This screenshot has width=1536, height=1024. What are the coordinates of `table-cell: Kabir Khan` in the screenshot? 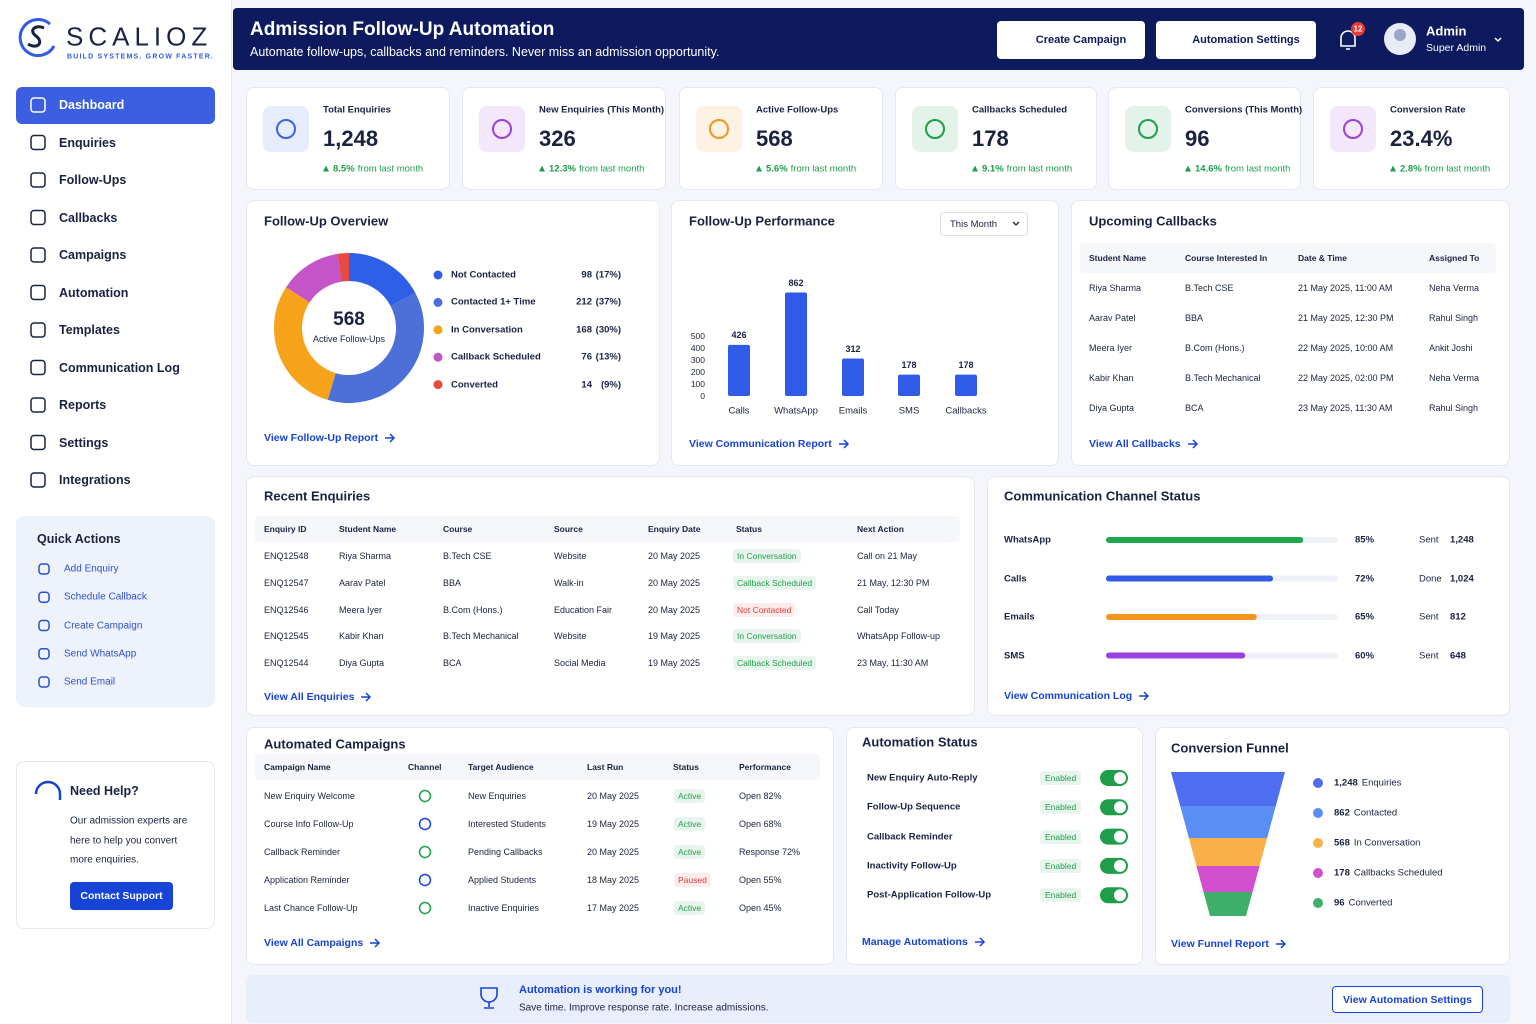 It's located at (1111, 378).